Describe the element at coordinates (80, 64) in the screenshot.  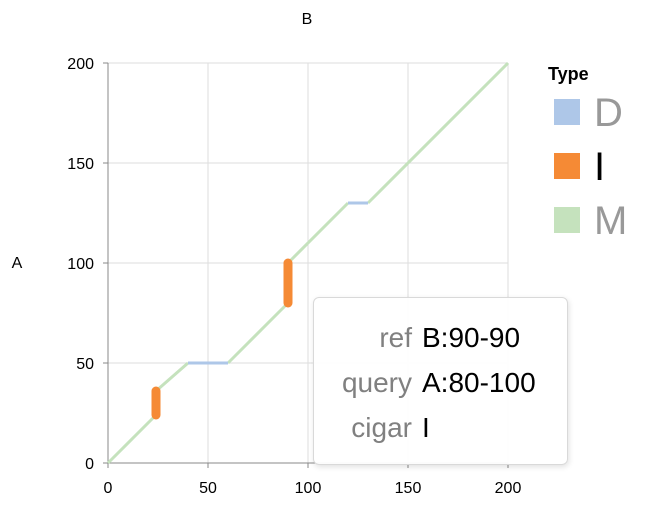
I see `y-tick-label: 200` at that location.